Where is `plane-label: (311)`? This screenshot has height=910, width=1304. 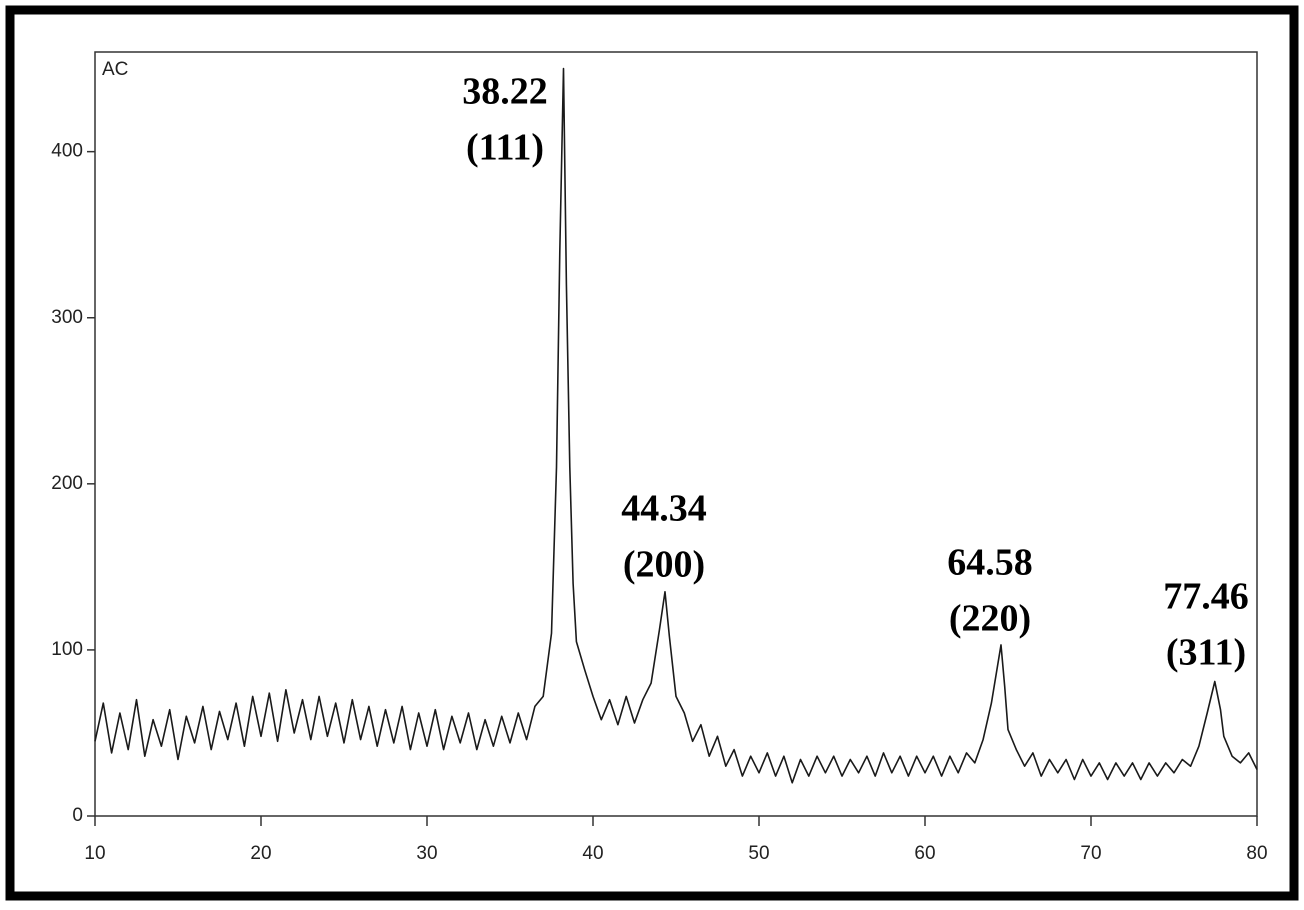 plane-label: (311) is located at coordinates (1206, 653).